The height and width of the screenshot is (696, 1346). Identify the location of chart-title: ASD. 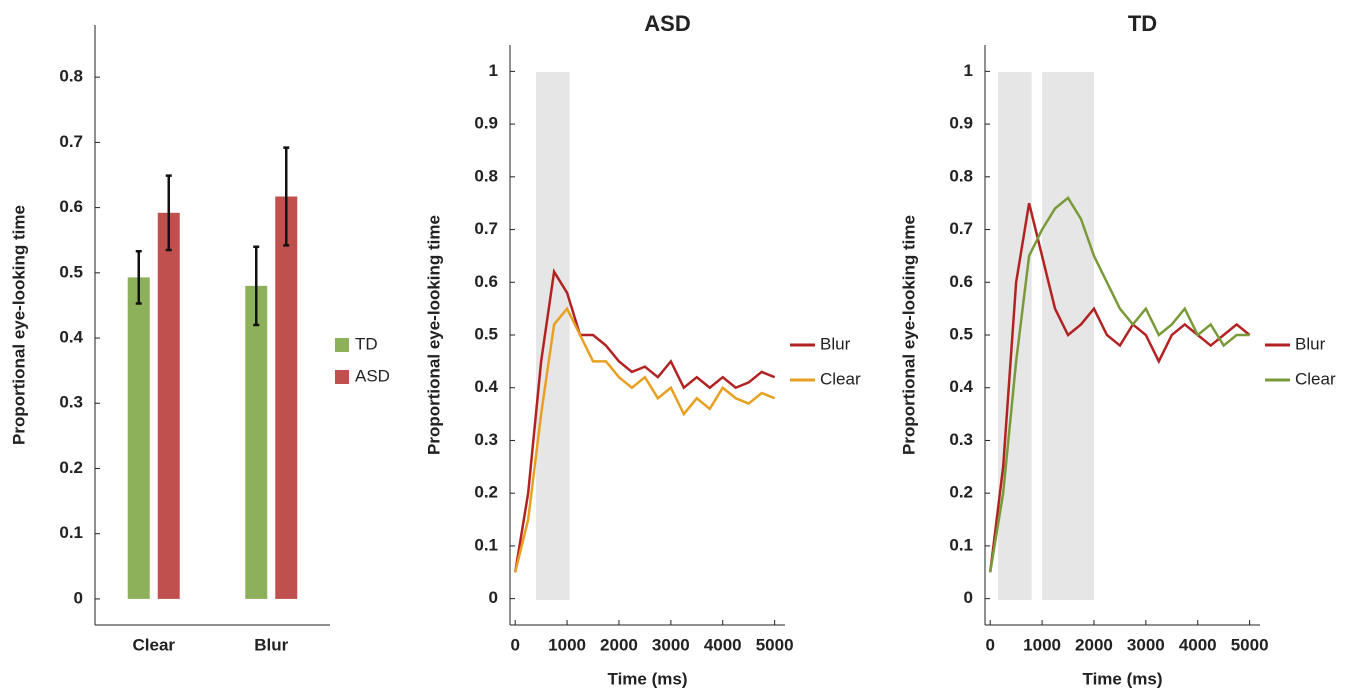
(667, 23).